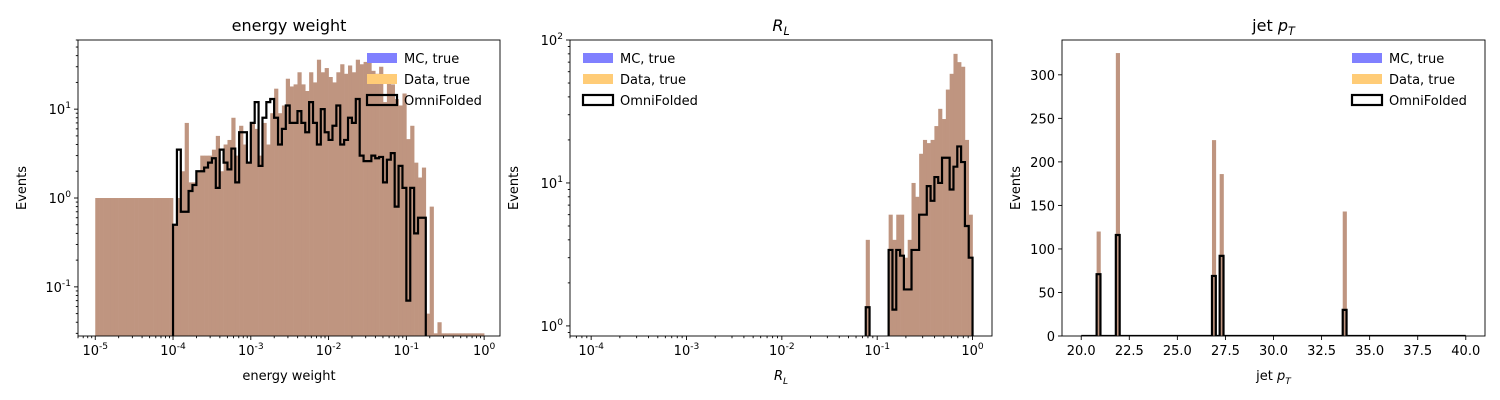 This screenshot has height=400, width=1500. What do you see at coordinates (484, 350) in the screenshot?
I see `x-tick-label: 10⁰` at bounding box center [484, 350].